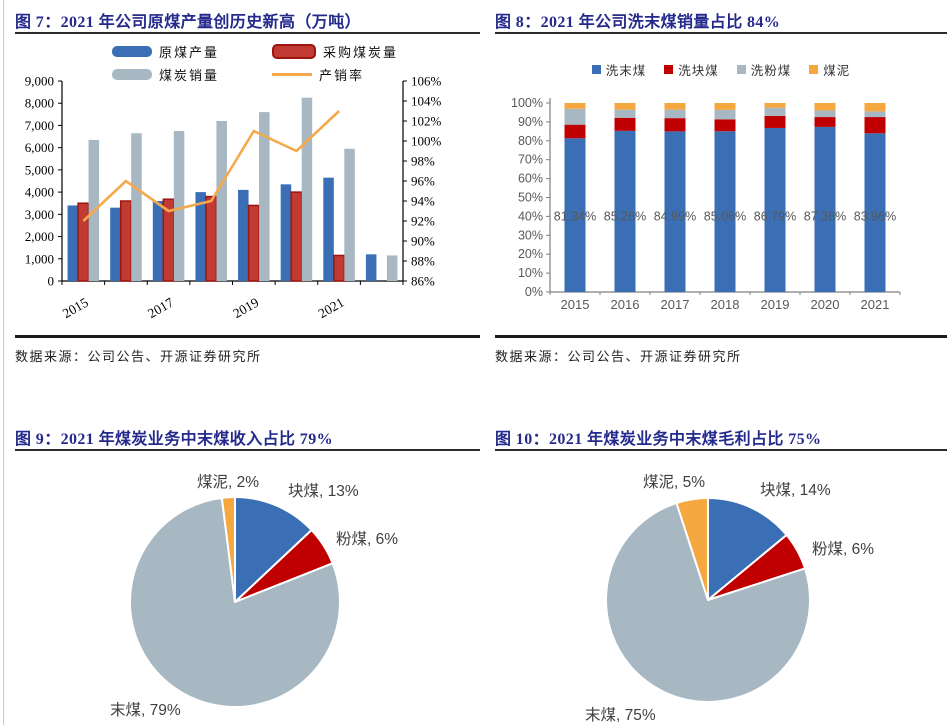  I want to click on fig10-title-underline, so click(721, 450).